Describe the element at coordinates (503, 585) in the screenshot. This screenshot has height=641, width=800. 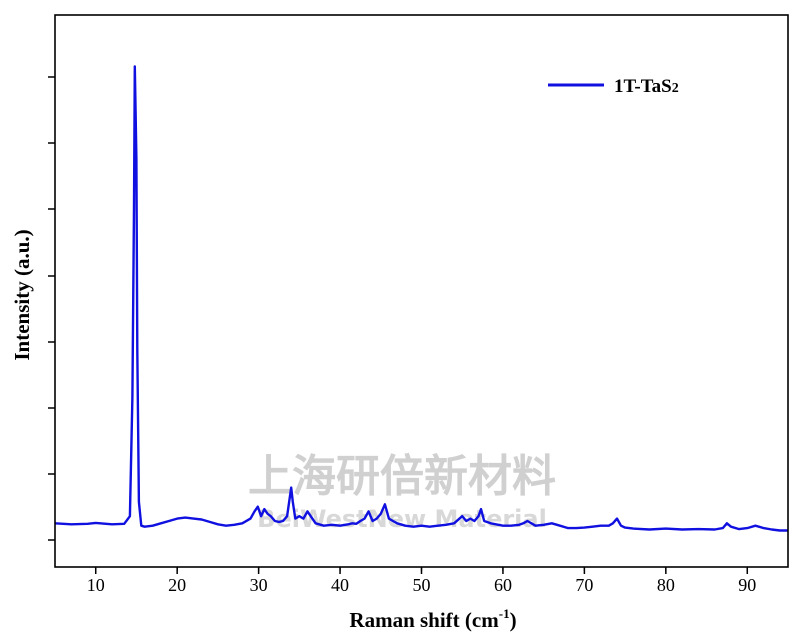
I see `x-tick-label: 60` at that location.